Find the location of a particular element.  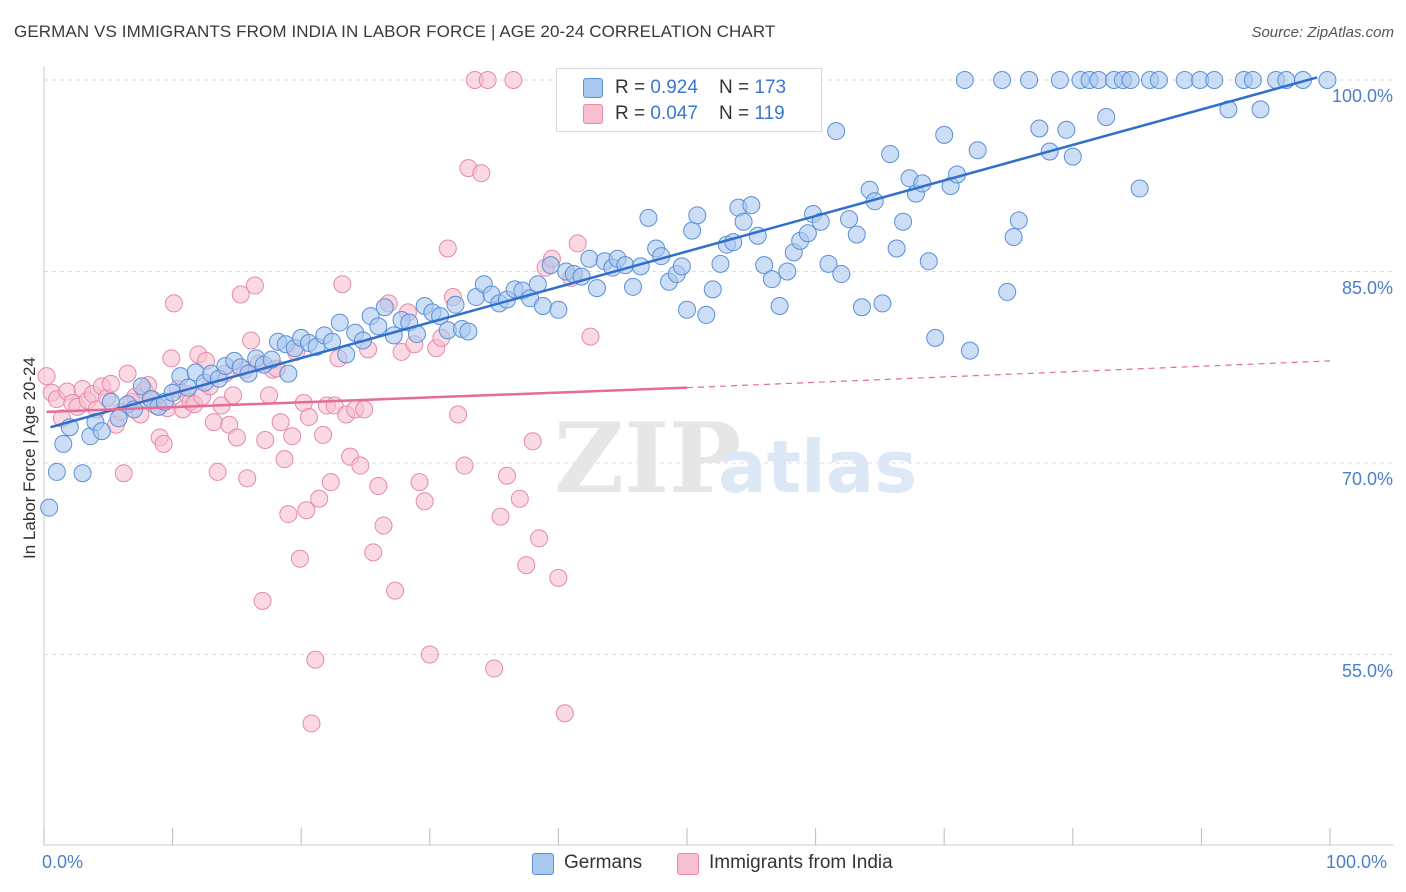

x-tick-label-min: 0.0% is located at coordinates (63, 862).